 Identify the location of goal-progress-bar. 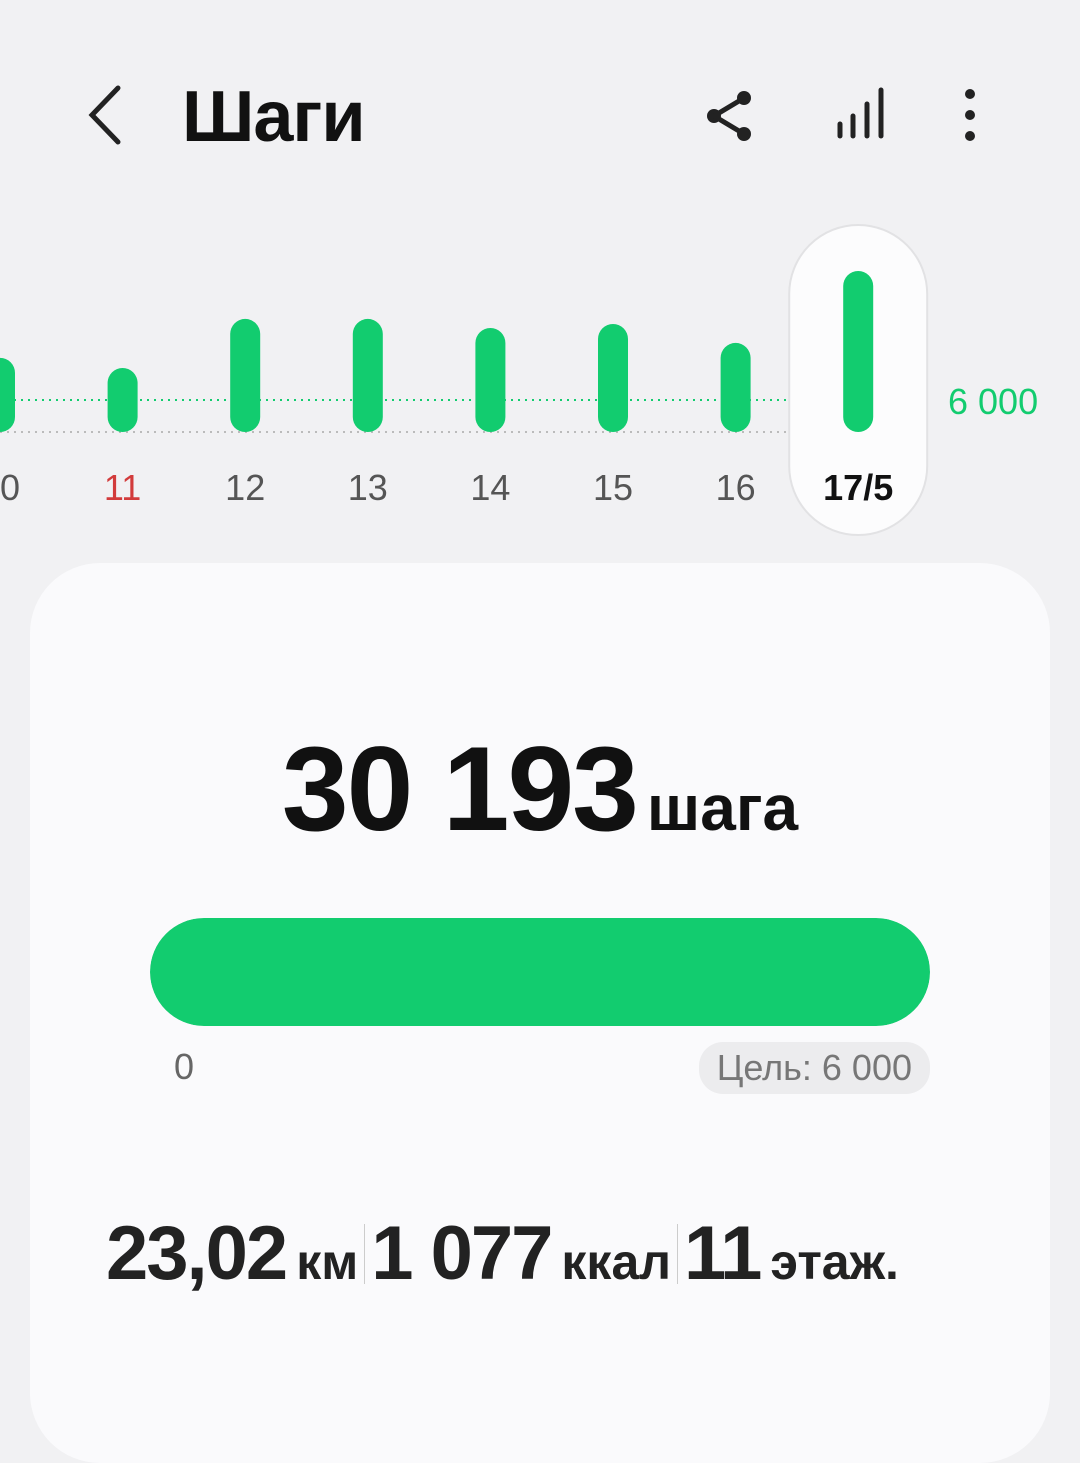
(540, 972).